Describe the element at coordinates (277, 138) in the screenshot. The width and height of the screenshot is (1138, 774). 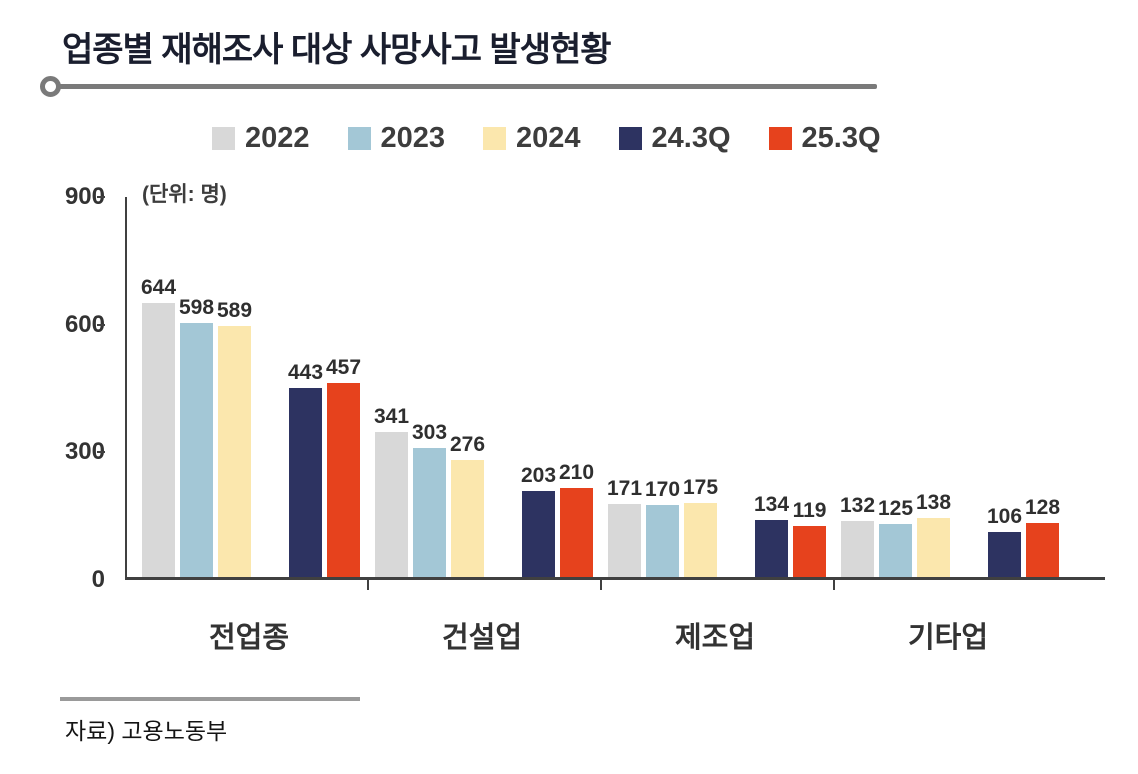
I see `legend-label: 2022` at that location.